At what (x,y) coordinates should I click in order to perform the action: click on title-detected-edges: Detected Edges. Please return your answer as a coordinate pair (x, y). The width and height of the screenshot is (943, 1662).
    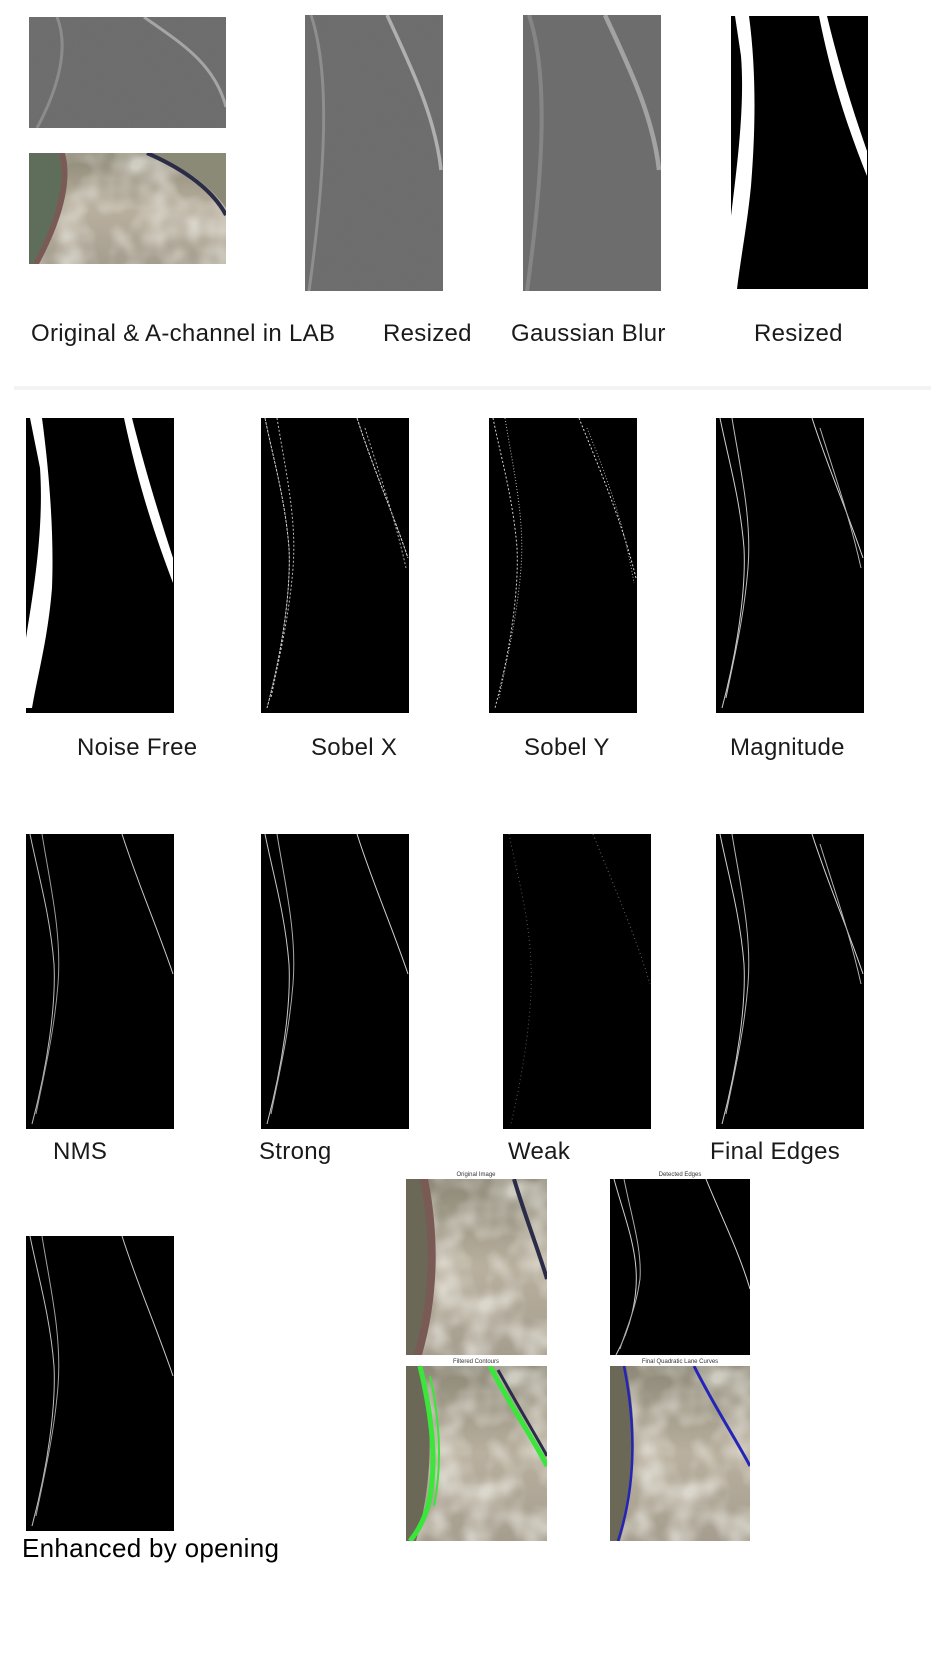
    Looking at the image, I should click on (680, 1175).